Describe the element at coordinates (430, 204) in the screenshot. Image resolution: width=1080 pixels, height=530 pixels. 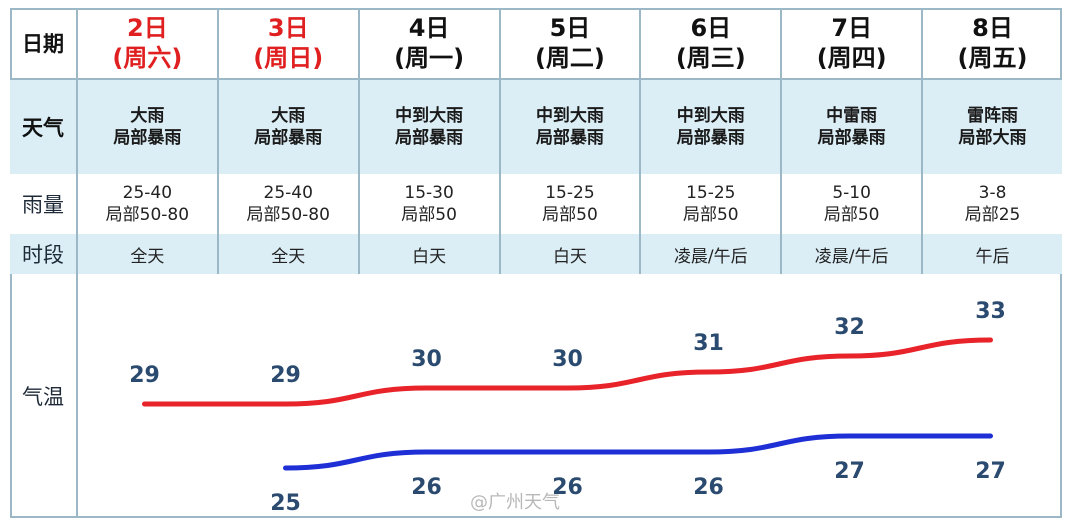
I see `rain-cell: 15-30 局部50` at that location.